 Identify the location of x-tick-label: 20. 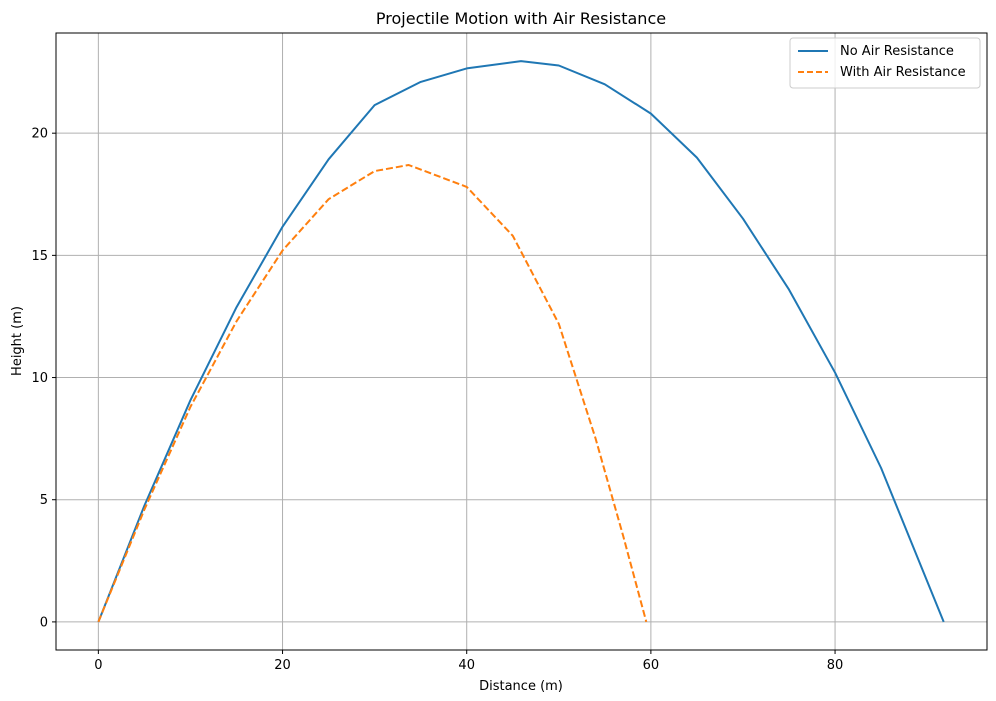
(282, 665).